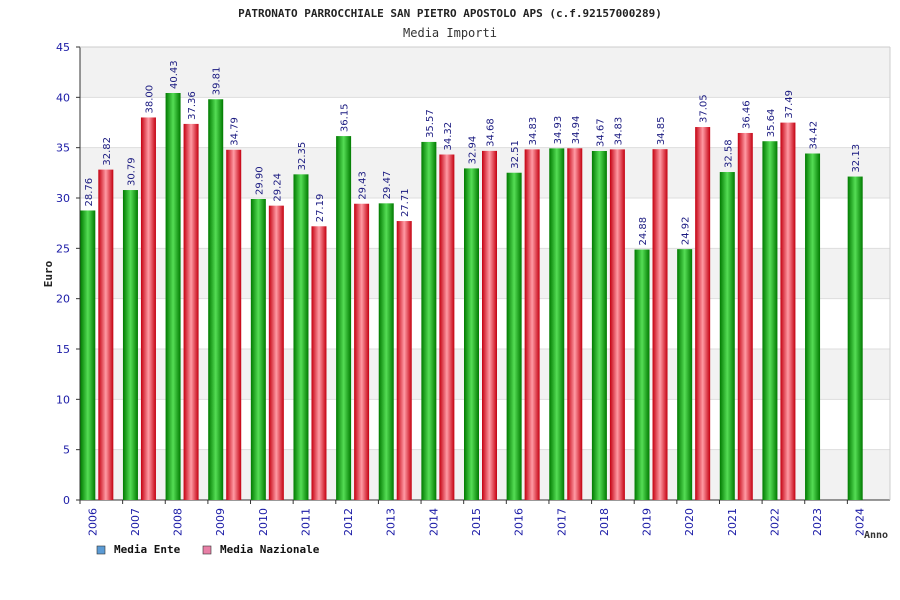  Describe the element at coordinates (363, 185) in the screenshot. I see `value-label-nazionale: 29.43` at that location.